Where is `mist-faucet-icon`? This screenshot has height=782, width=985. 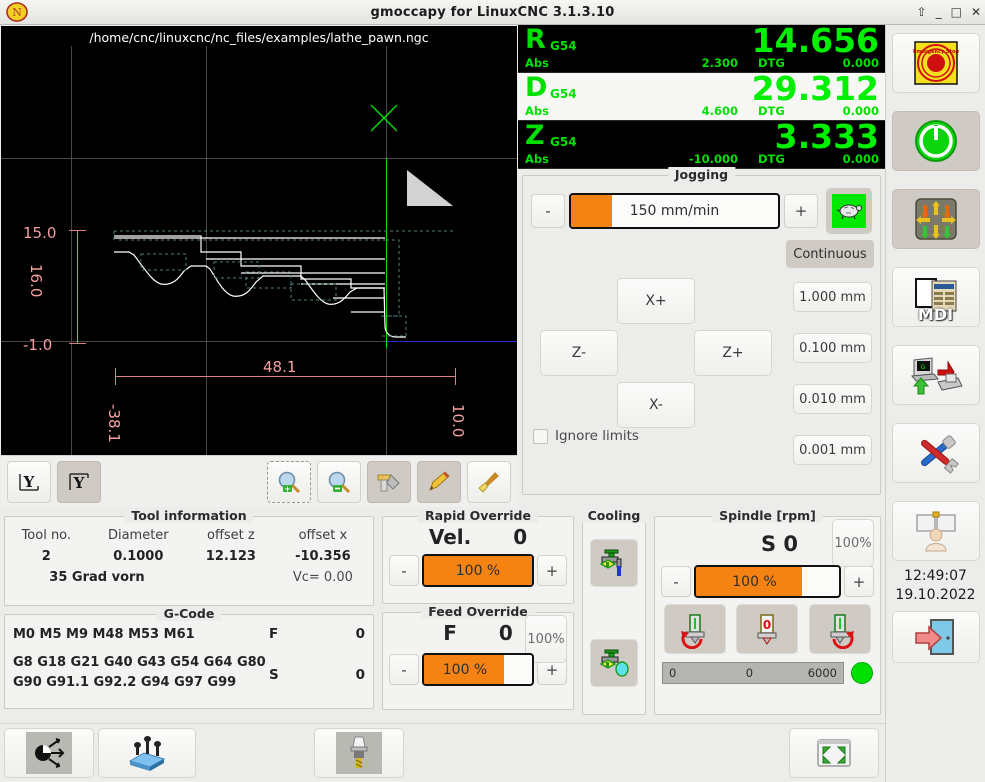 mist-faucet-icon is located at coordinates (614, 663).